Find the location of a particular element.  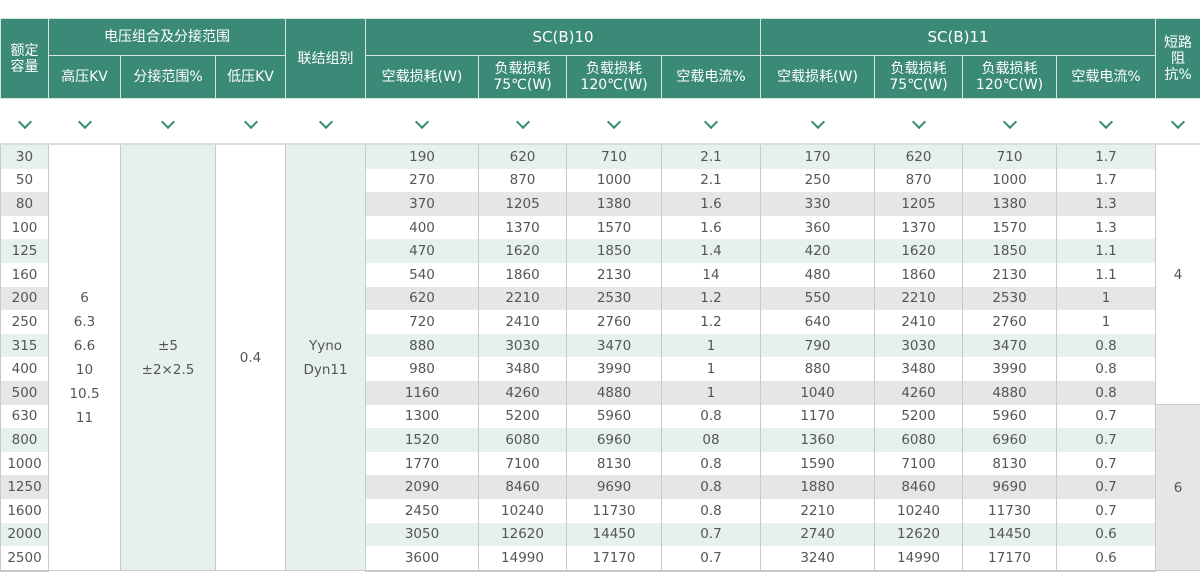

impedance-cell: 4 is located at coordinates (1177, 274).